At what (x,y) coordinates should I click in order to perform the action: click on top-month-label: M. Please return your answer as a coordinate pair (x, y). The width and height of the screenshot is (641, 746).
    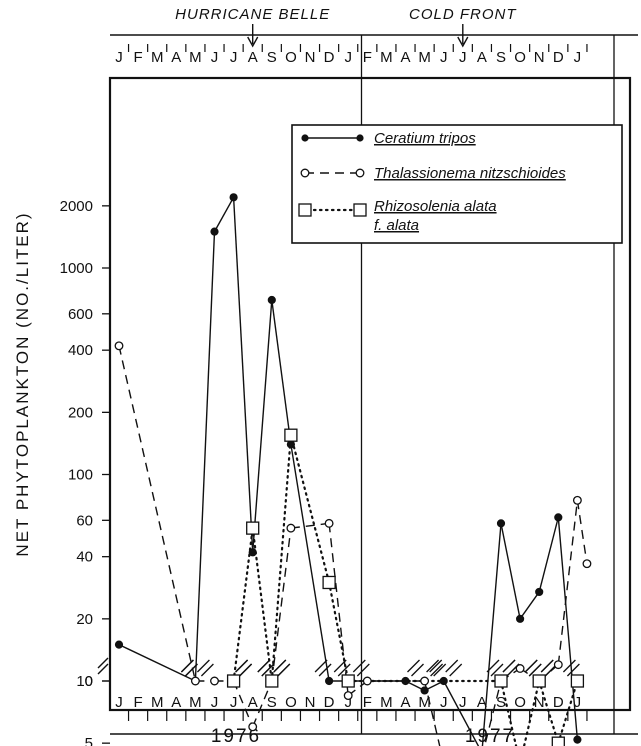
    Looking at the image, I should click on (424, 57).